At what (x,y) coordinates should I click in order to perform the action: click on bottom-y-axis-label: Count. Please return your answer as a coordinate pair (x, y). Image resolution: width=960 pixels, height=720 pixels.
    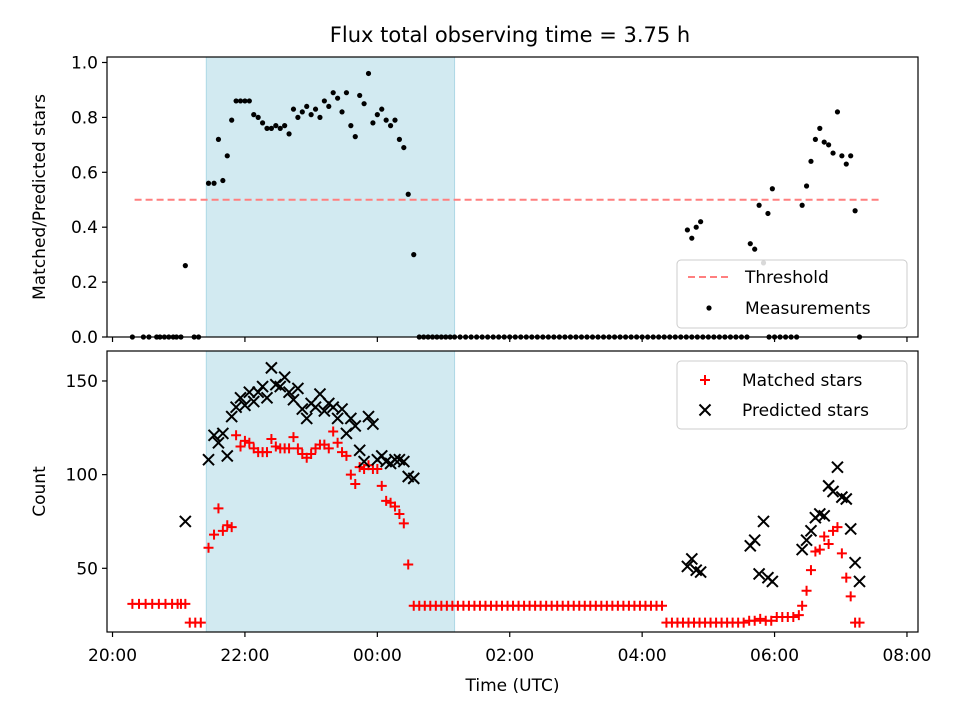
    Looking at the image, I should click on (40, 491).